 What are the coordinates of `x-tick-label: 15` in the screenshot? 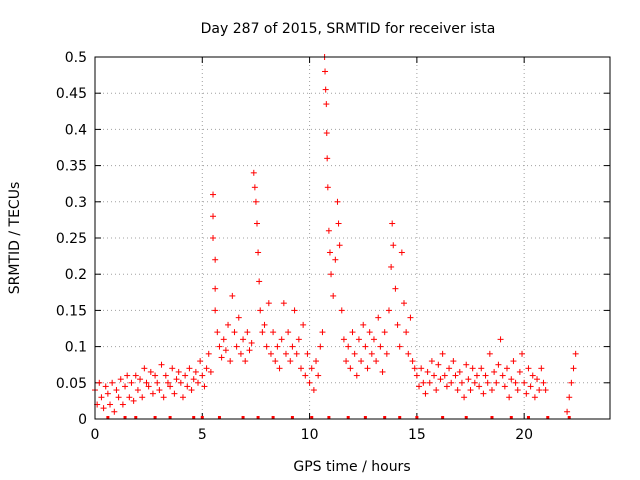 It's located at (417, 435).